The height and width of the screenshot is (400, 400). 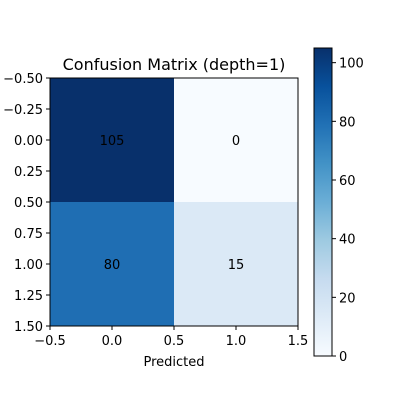 What do you see at coordinates (28, 265) in the screenshot?
I see `y-tick-label: 1.00` at bounding box center [28, 265].